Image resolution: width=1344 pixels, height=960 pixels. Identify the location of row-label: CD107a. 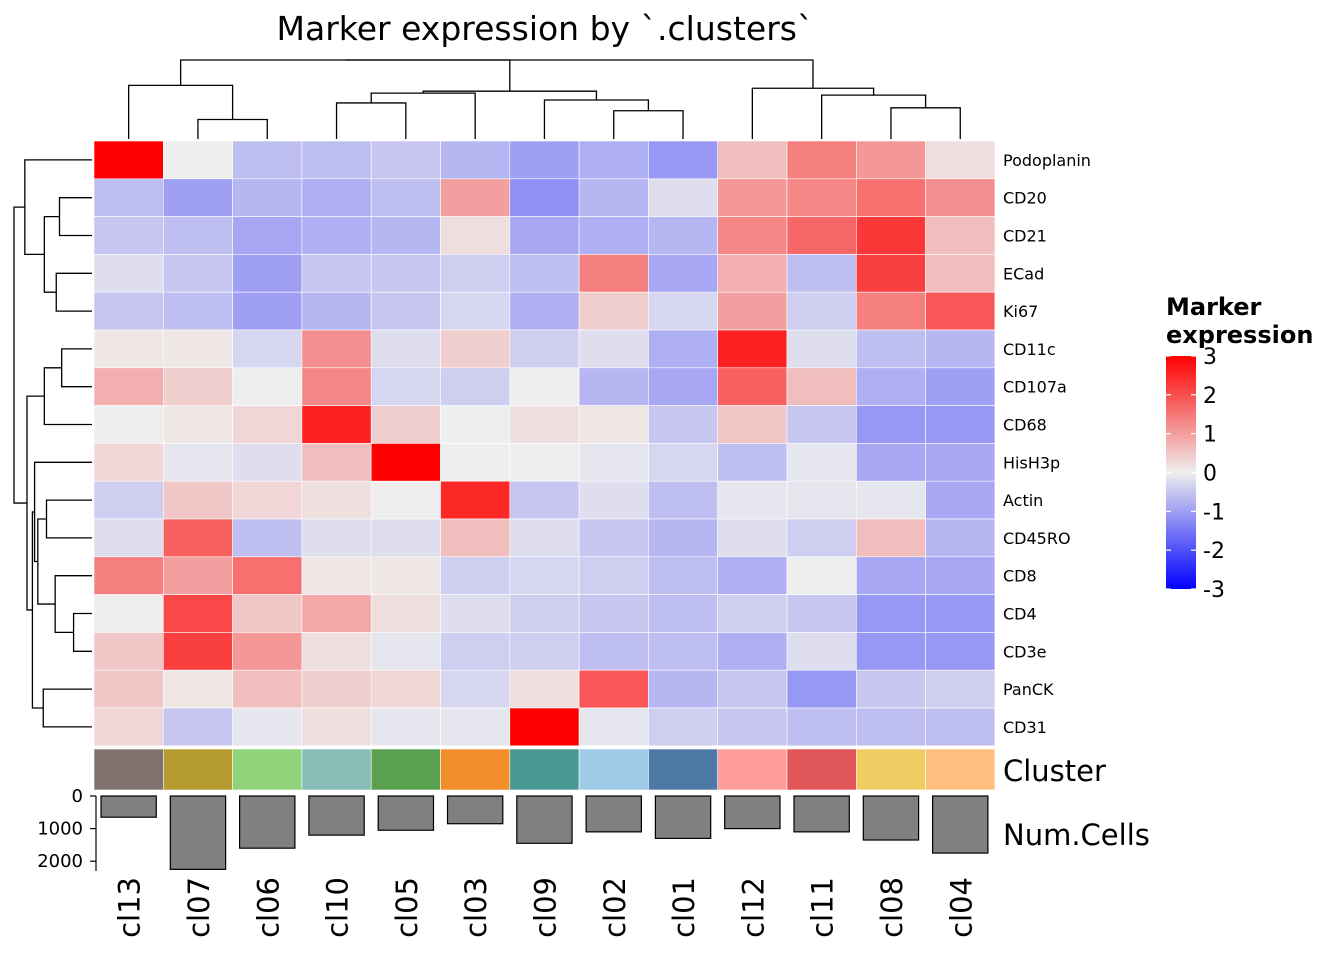
(1035, 387).